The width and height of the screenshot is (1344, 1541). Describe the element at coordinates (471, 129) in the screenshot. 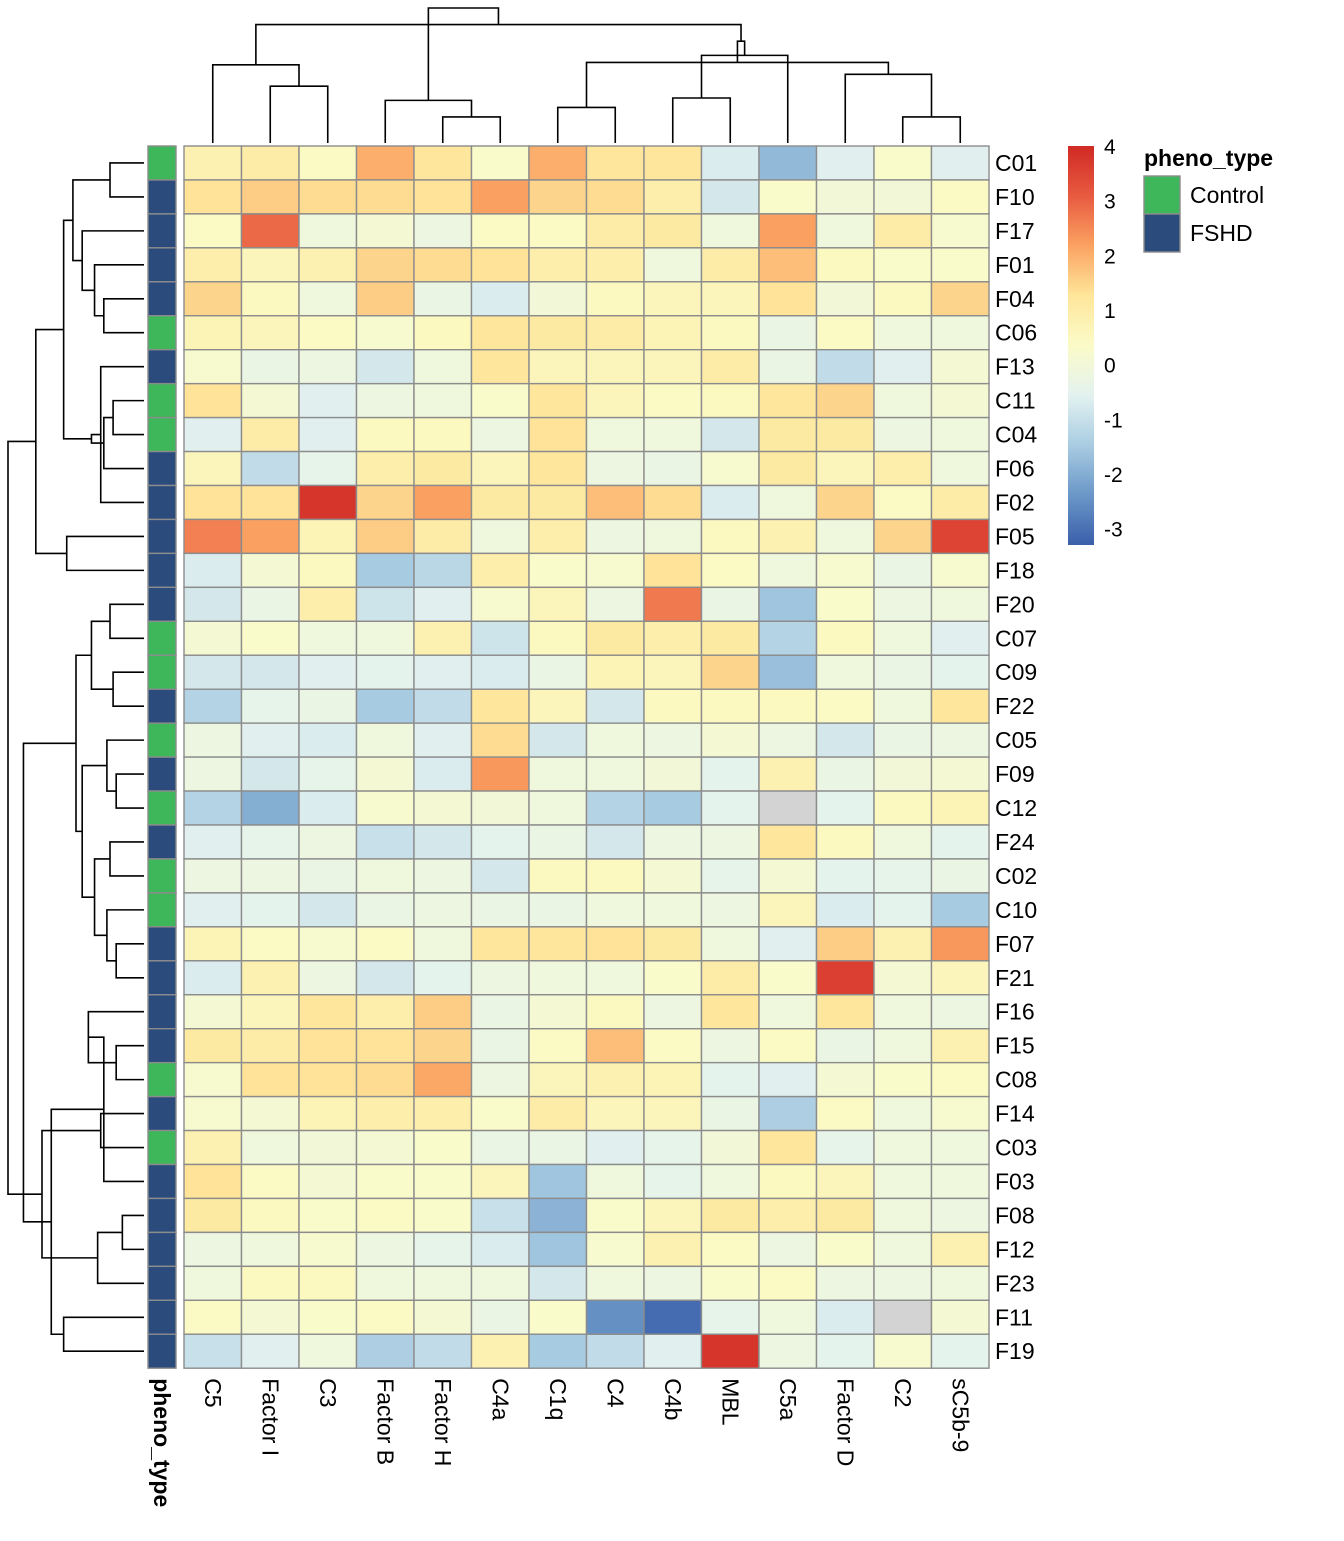

I see `column-dendrogram-branch` at that location.